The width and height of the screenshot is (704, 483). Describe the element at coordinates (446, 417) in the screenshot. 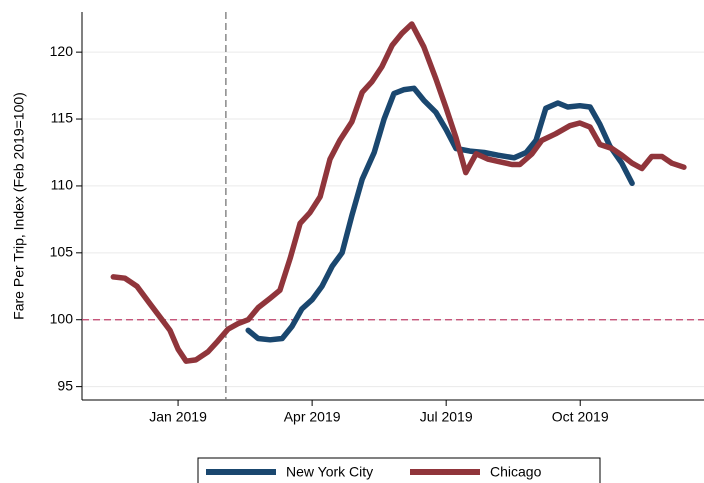

I see `x-tick-label: Jul 2019` at that location.